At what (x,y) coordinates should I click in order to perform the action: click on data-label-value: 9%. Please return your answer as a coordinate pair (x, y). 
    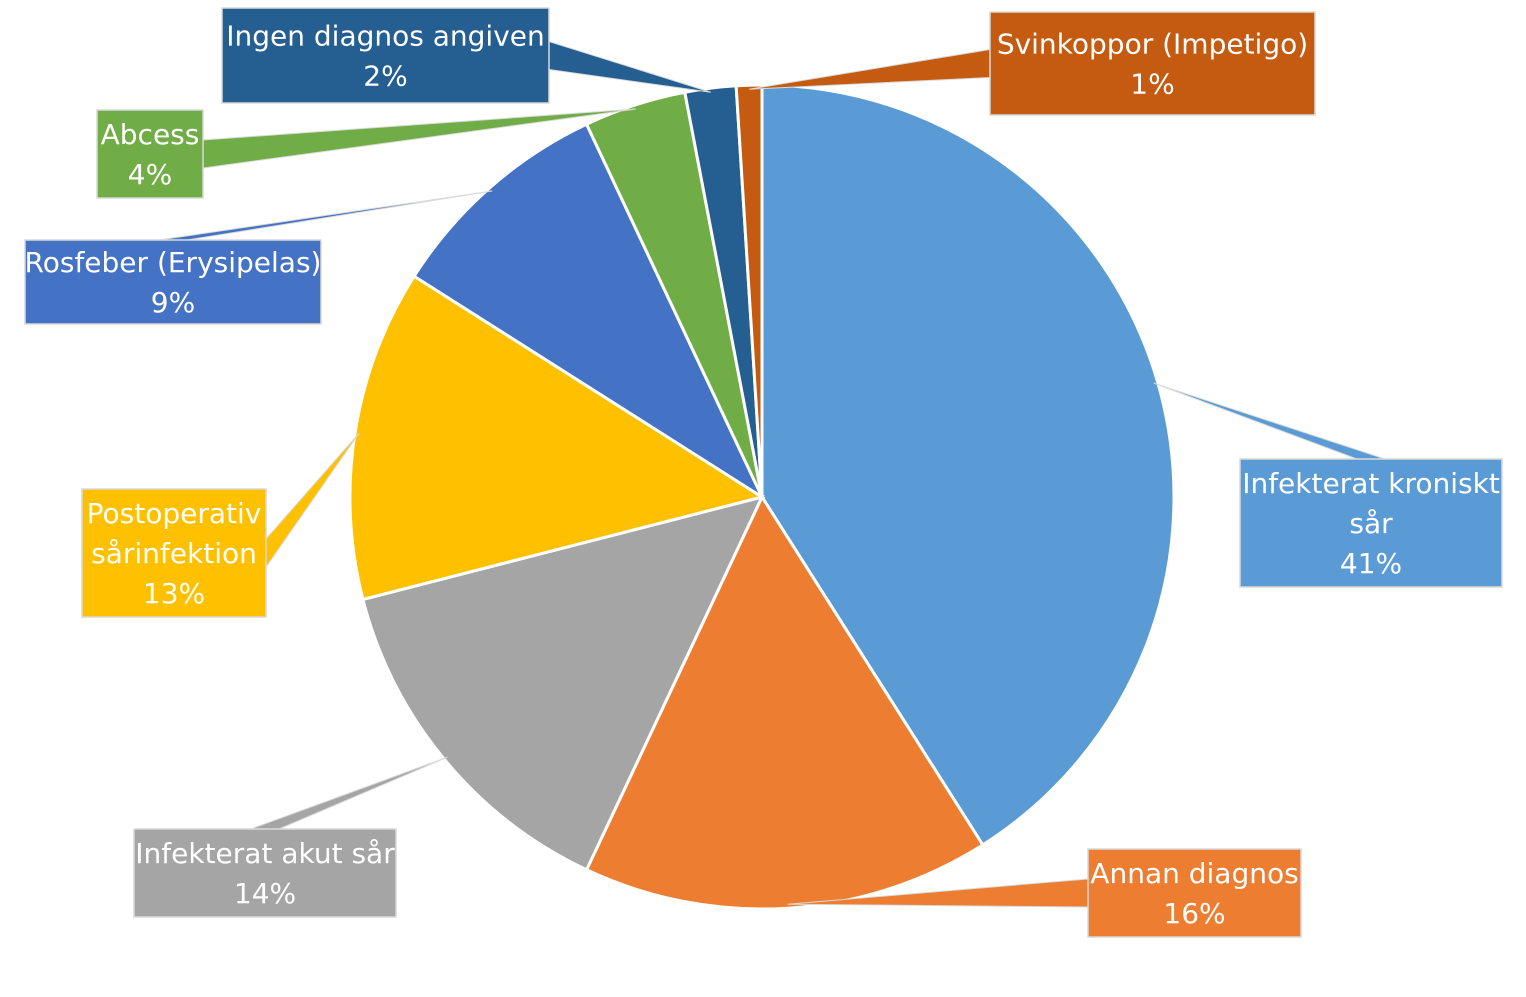
    Looking at the image, I should click on (173, 302).